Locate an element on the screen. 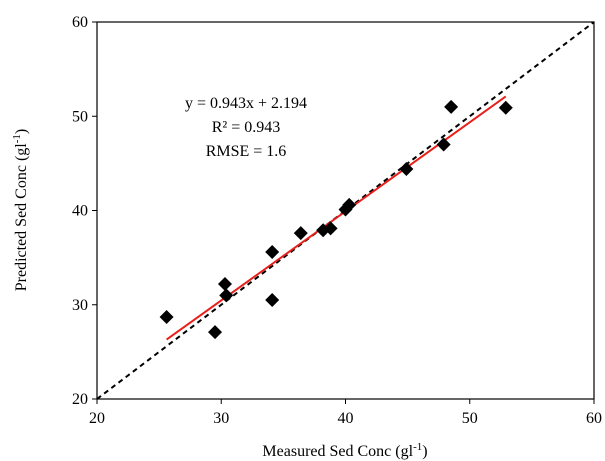  x-axis-label: Measured Sed Conc (gl-1) is located at coordinates (344, 450).